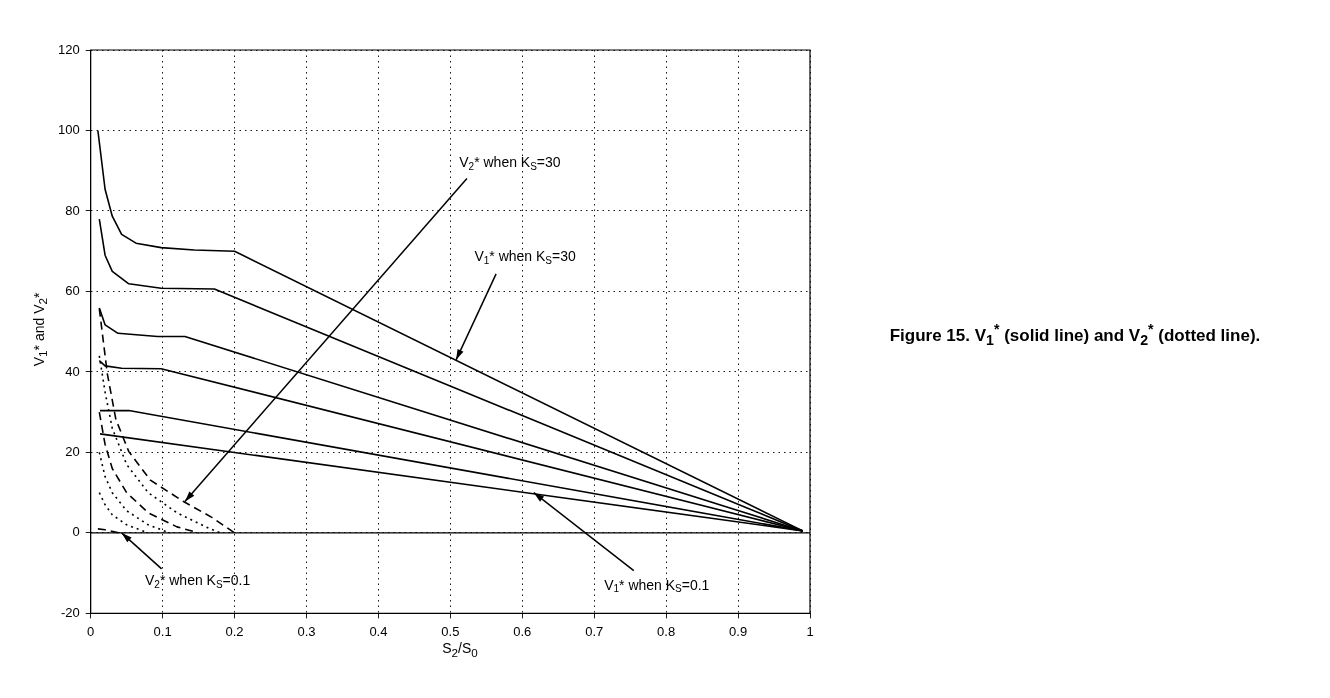  What do you see at coordinates (72, 371) in the screenshot?
I see `y-tick-label: 40` at bounding box center [72, 371].